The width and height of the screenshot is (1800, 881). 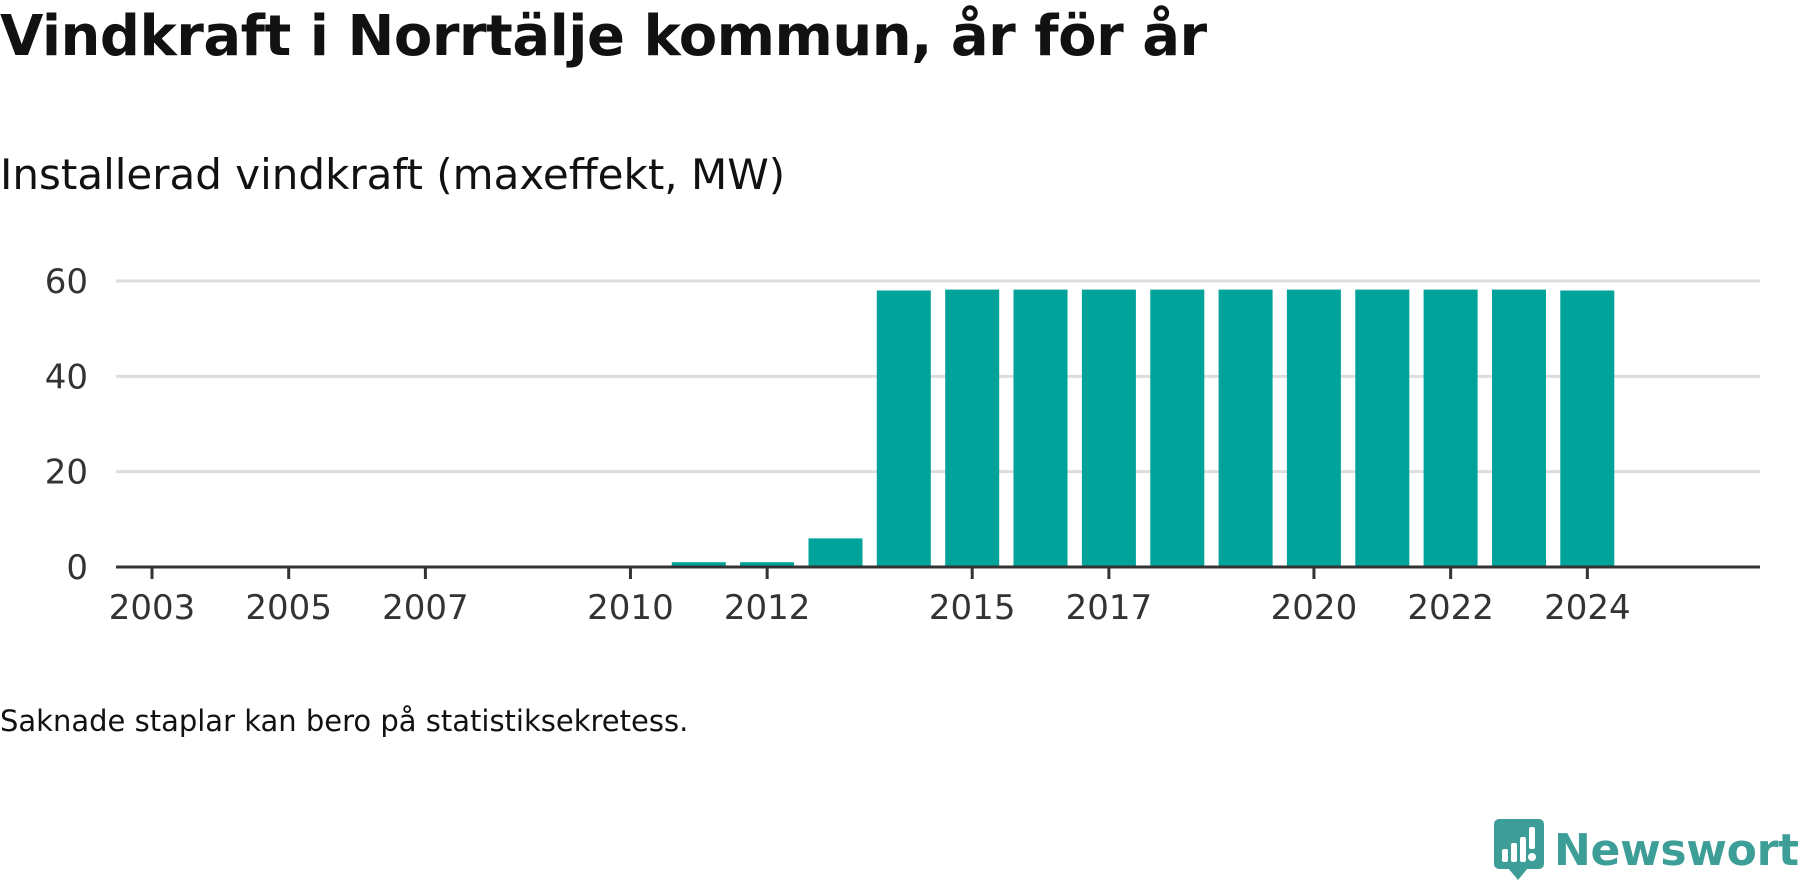 What do you see at coordinates (66, 473) in the screenshot?
I see `y-tick-label: 20` at bounding box center [66, 473].